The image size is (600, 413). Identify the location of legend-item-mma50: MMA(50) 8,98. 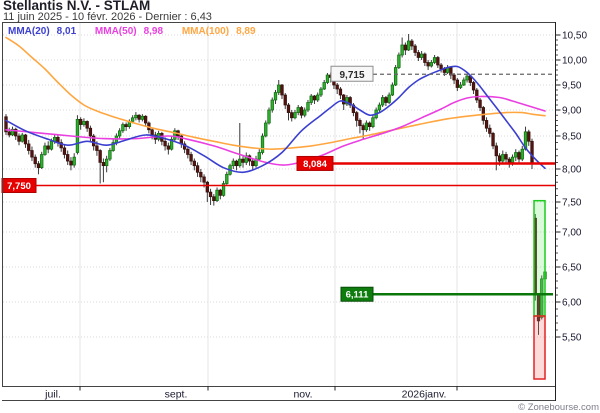
(129, 31).